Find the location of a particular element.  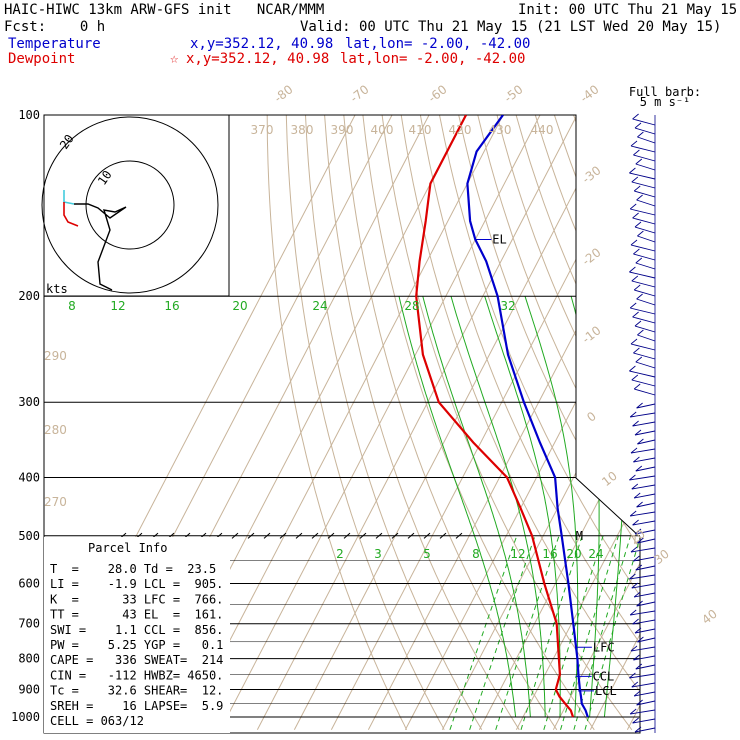

moist-adiabat-label: 32 is located at coordinates (507, 306).